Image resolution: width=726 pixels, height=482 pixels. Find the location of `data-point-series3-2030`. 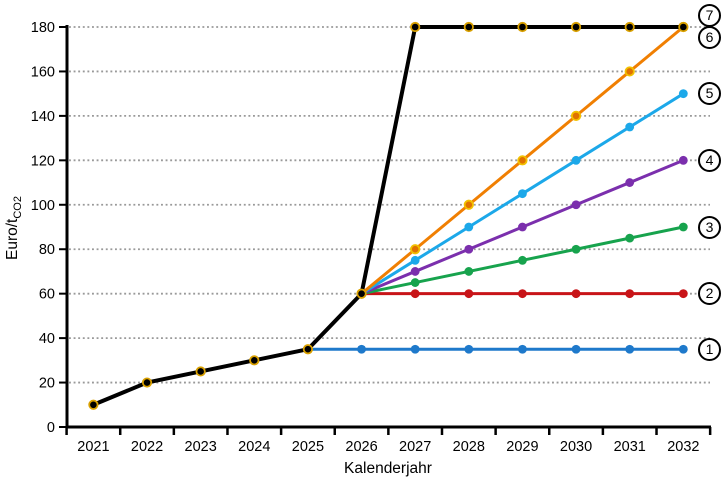

data-point-series3-2030 is located at coordinates (576, 249).